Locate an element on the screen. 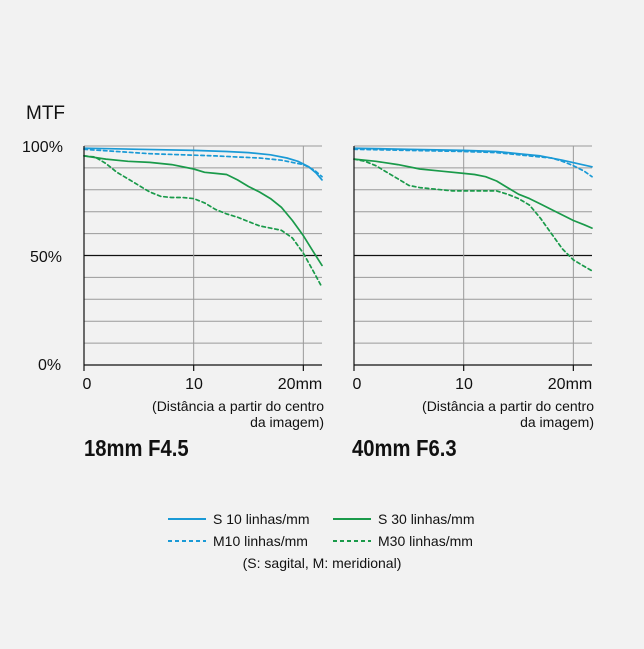 This screenshot has height=649, width=644. series-line-s10 is located at coordinates (203, 164).